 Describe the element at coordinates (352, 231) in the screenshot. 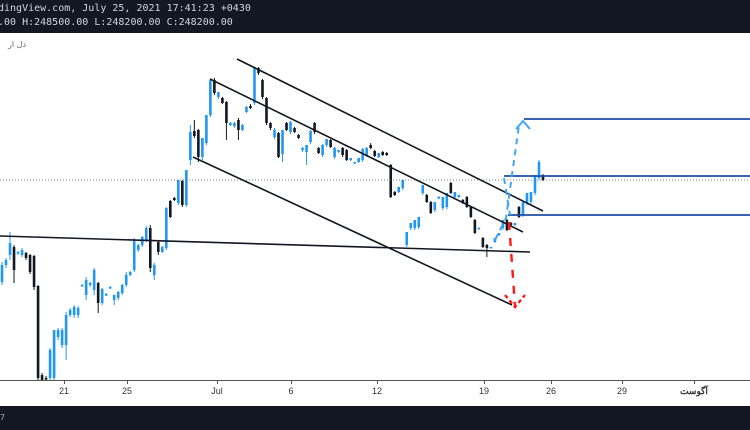

I see `channel-lower-line` at that location.